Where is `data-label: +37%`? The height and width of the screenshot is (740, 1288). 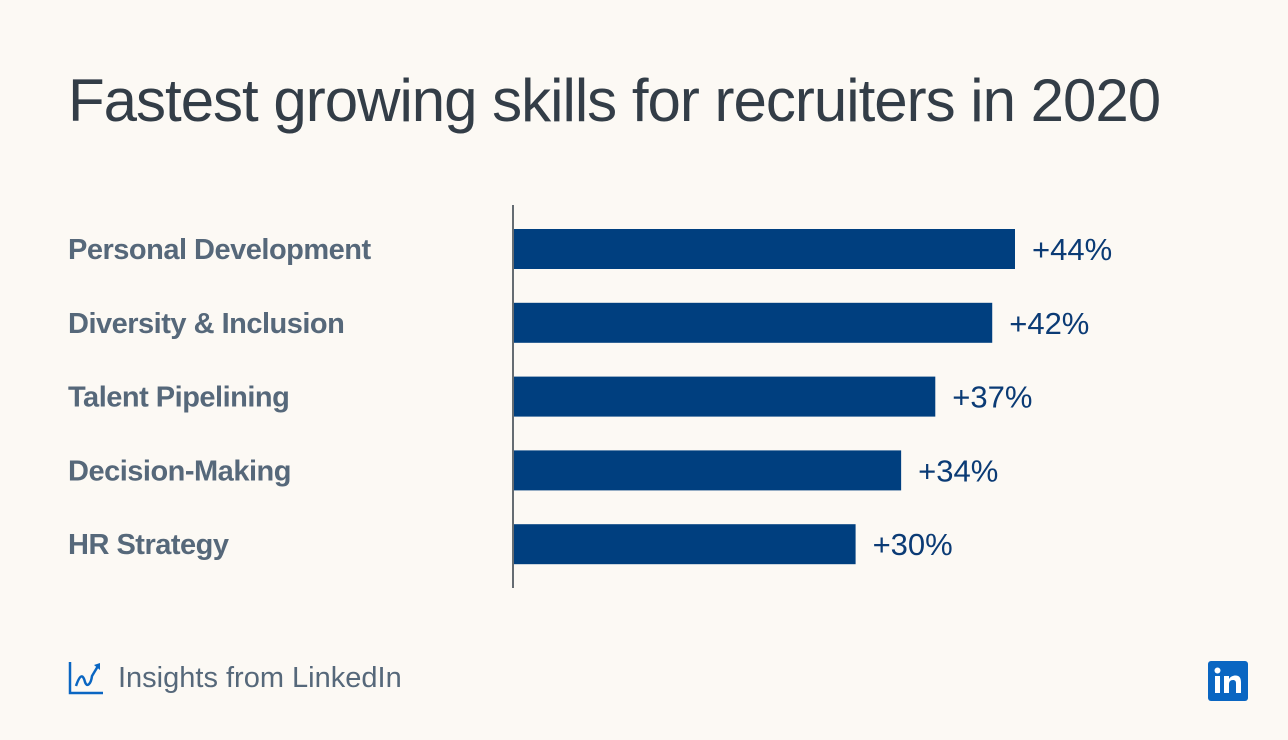 data-label: +37% is located at coordinates (992, 397).